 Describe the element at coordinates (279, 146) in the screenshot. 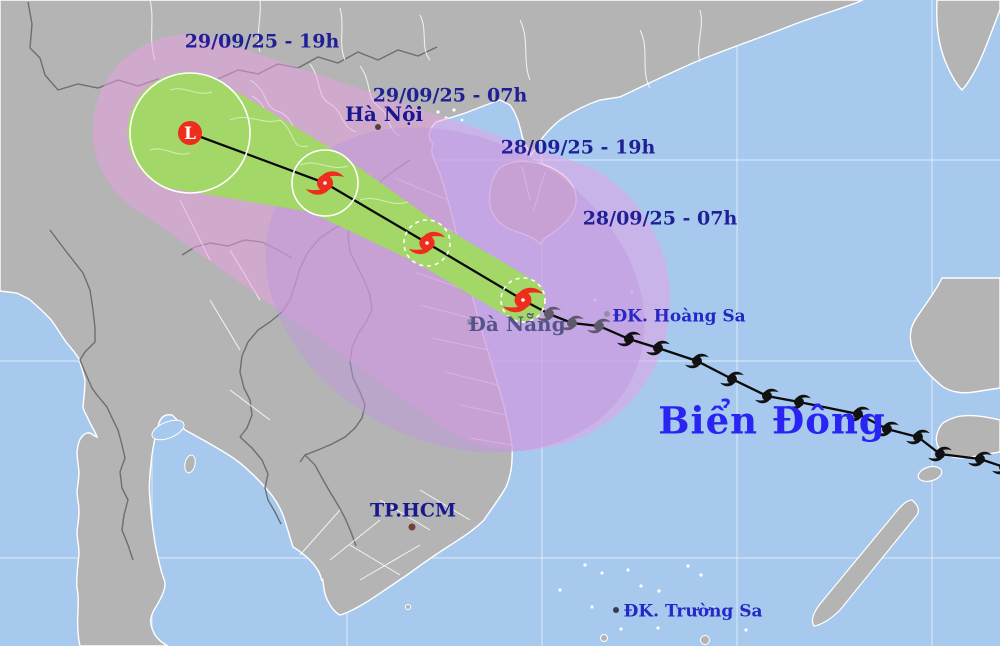

I see `cone-province-lines` at that location.